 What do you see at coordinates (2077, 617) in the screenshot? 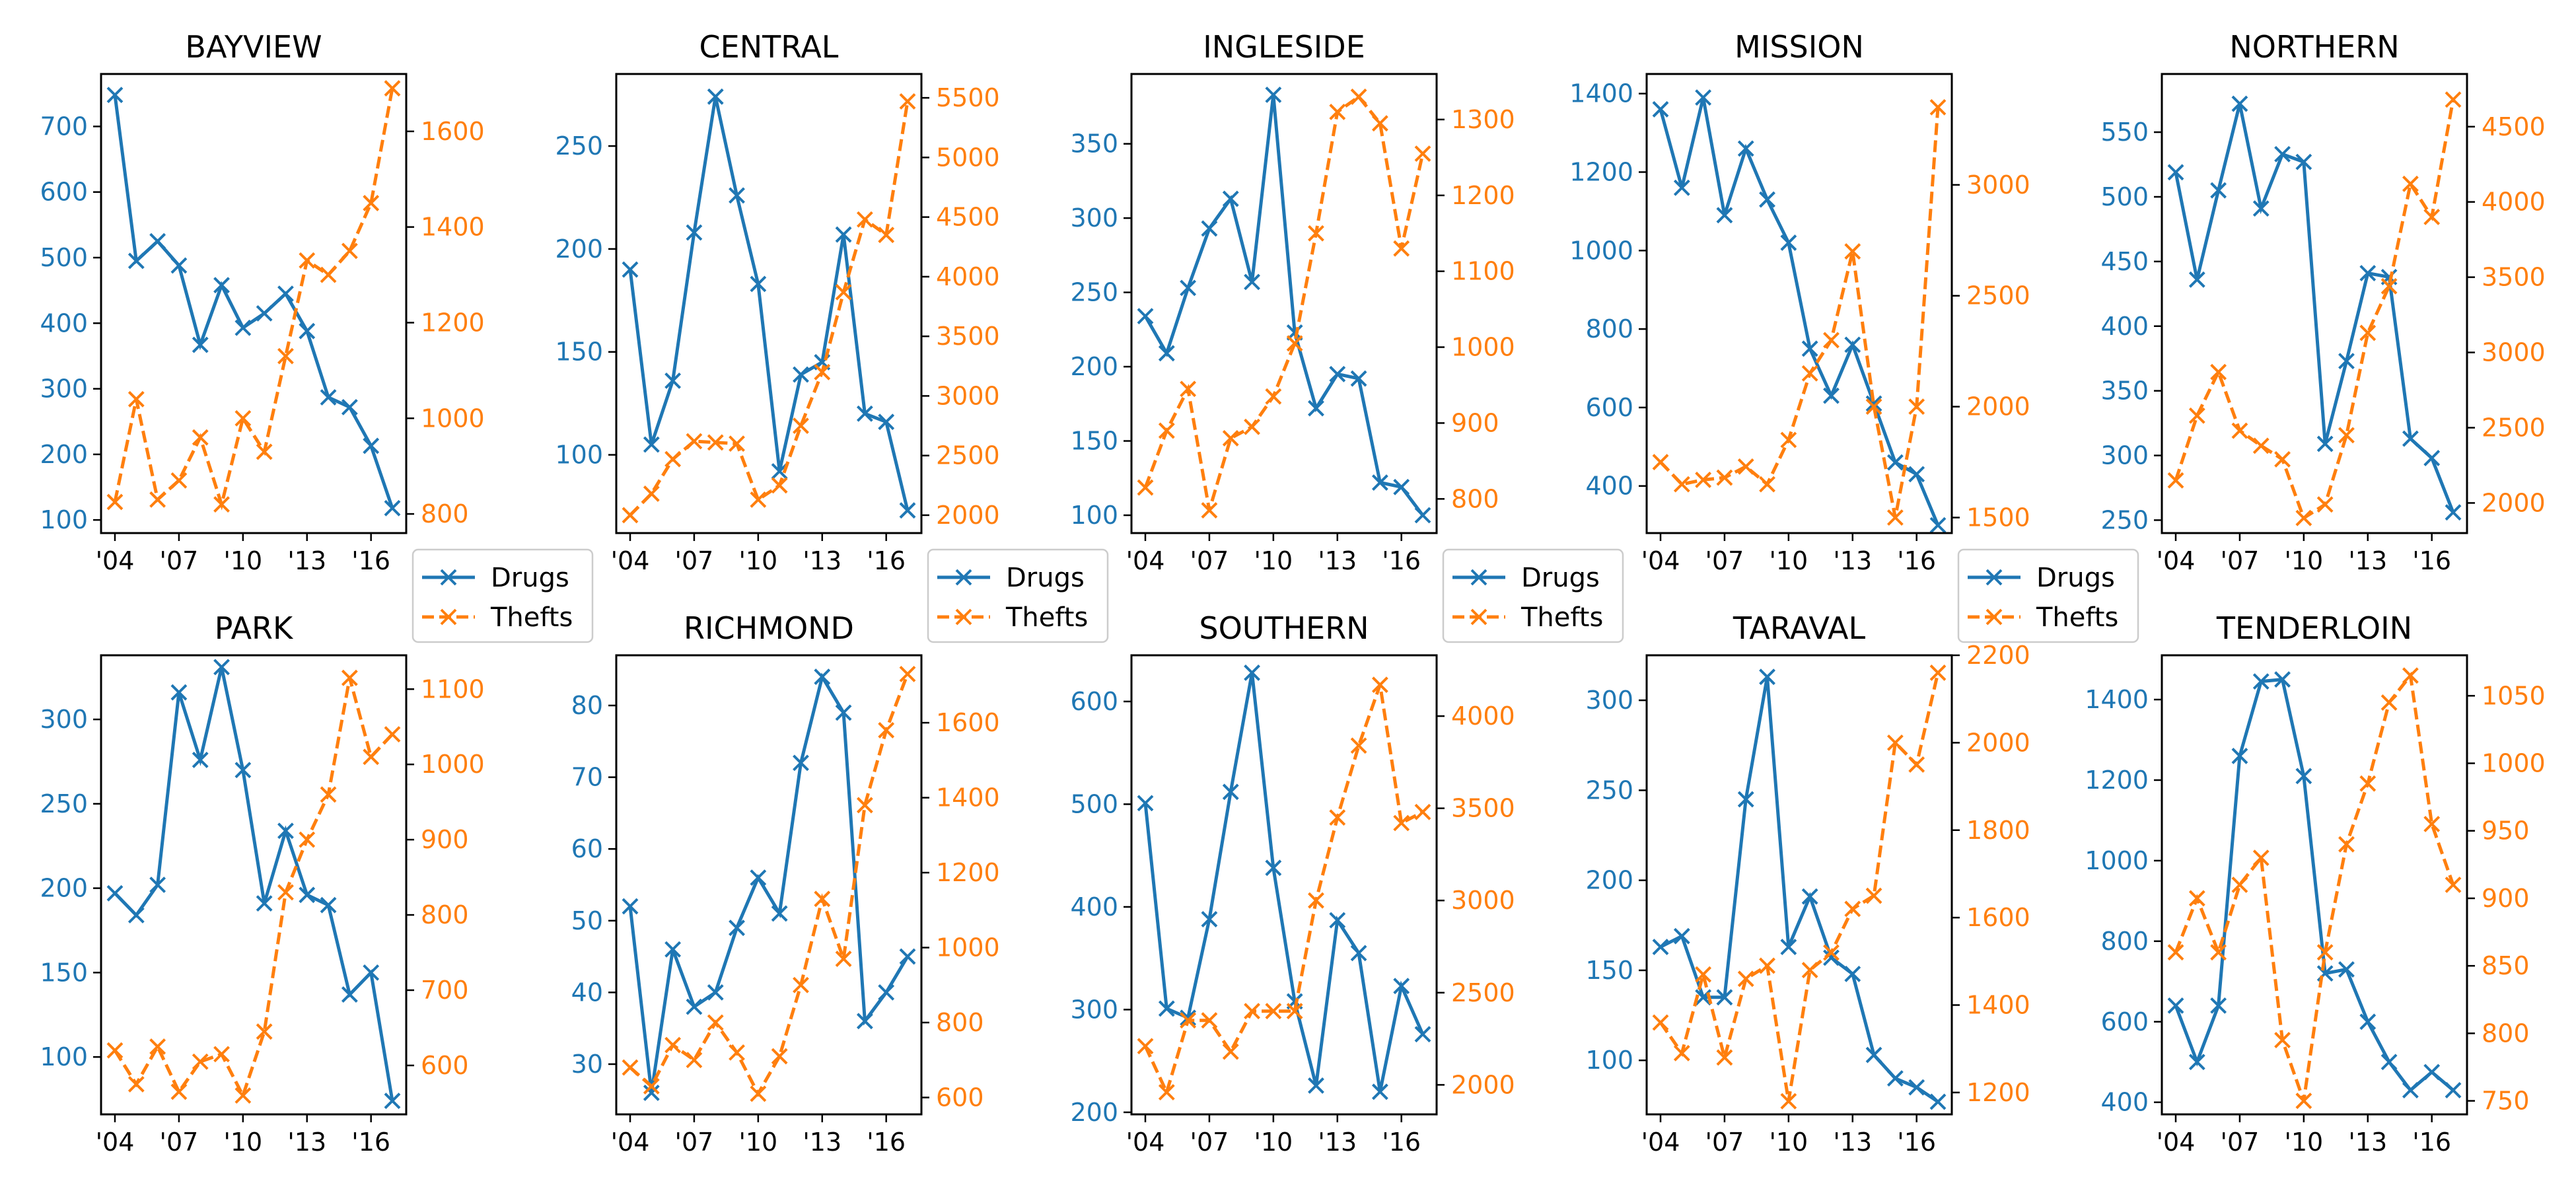
I see `legend-thefts-label: Thefts` at bounding box center [2077, 617].